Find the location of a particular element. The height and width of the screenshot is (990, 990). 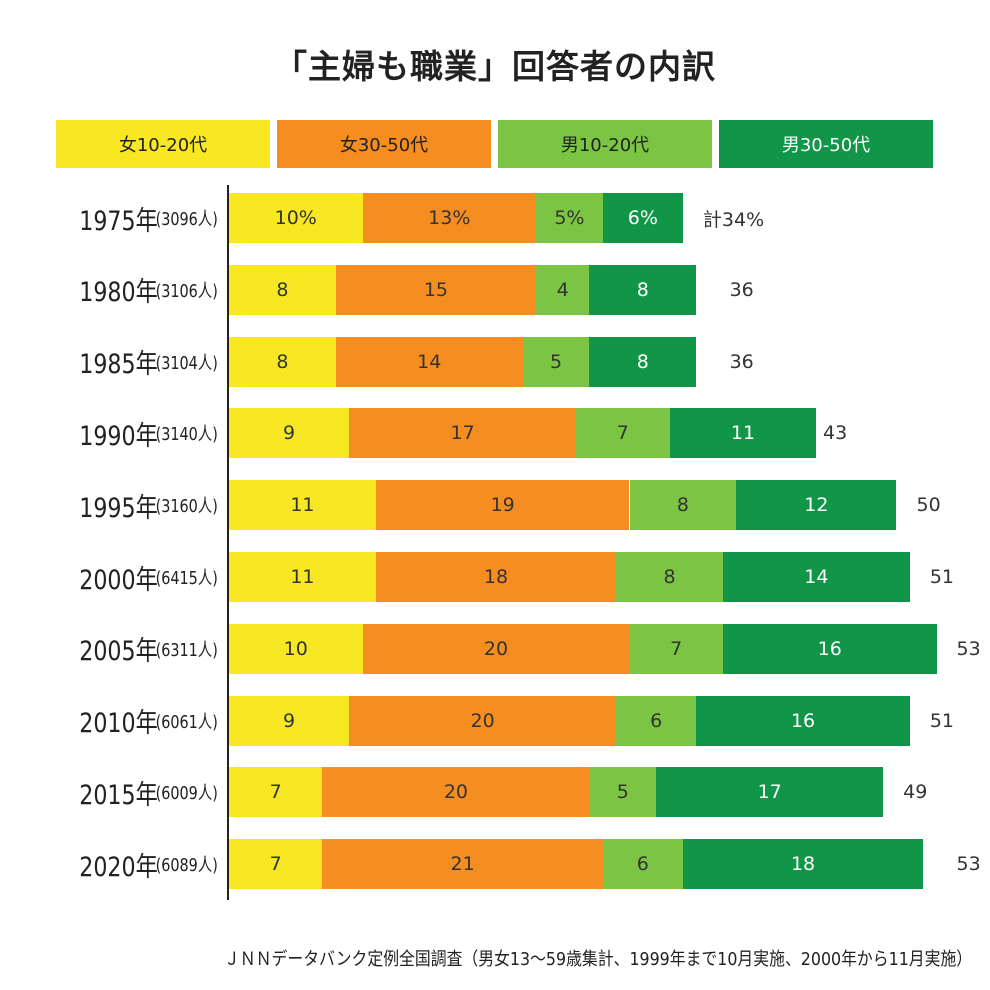

bar-segment: 10% is located at coordinates (296, 218).